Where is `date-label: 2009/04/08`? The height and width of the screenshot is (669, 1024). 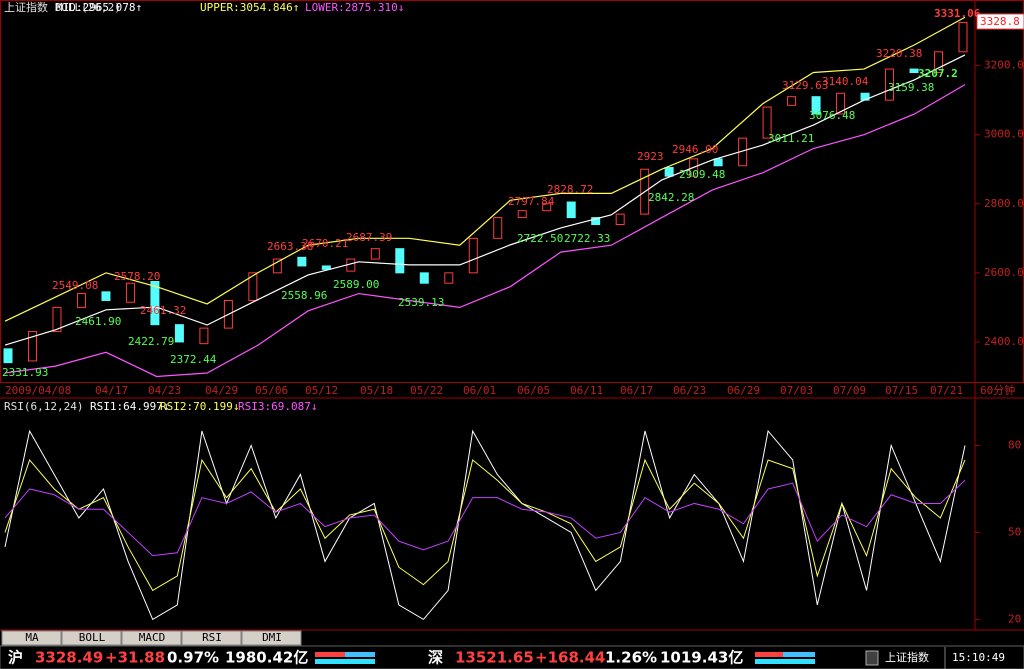 date-label: 2009/04/08 is located at coordinates (38, 390).